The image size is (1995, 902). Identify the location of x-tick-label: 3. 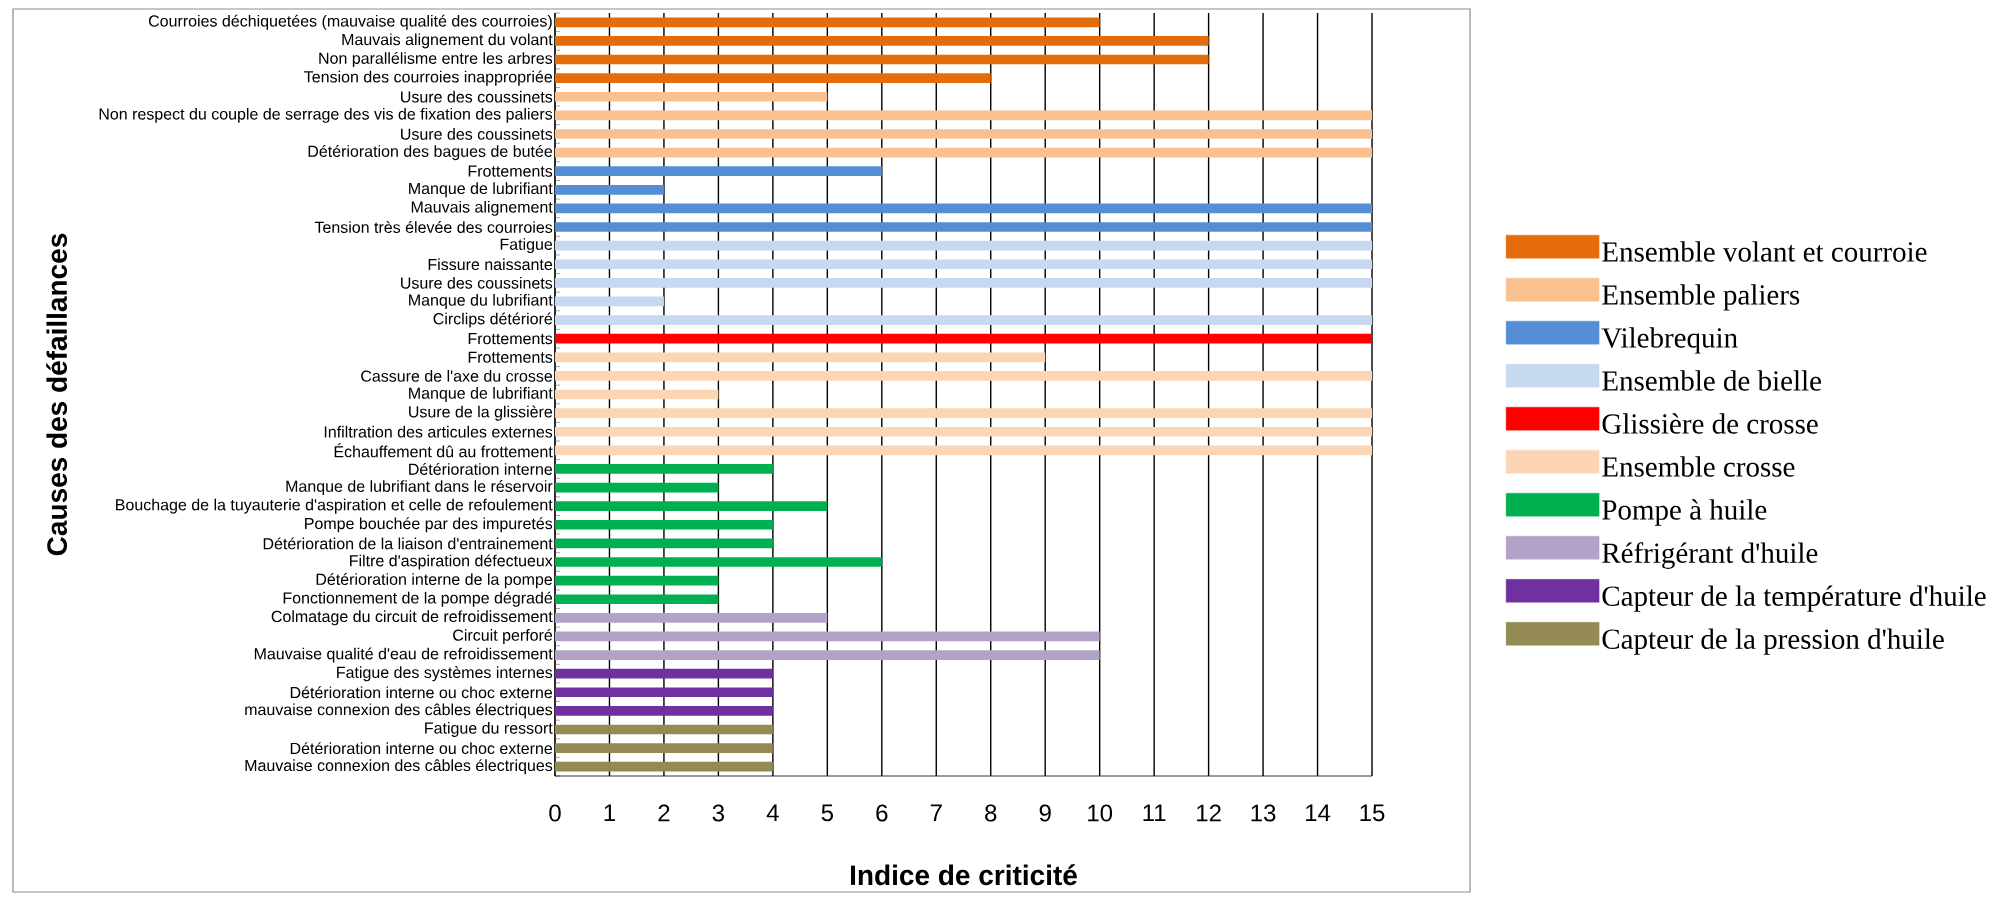
(718, 813).